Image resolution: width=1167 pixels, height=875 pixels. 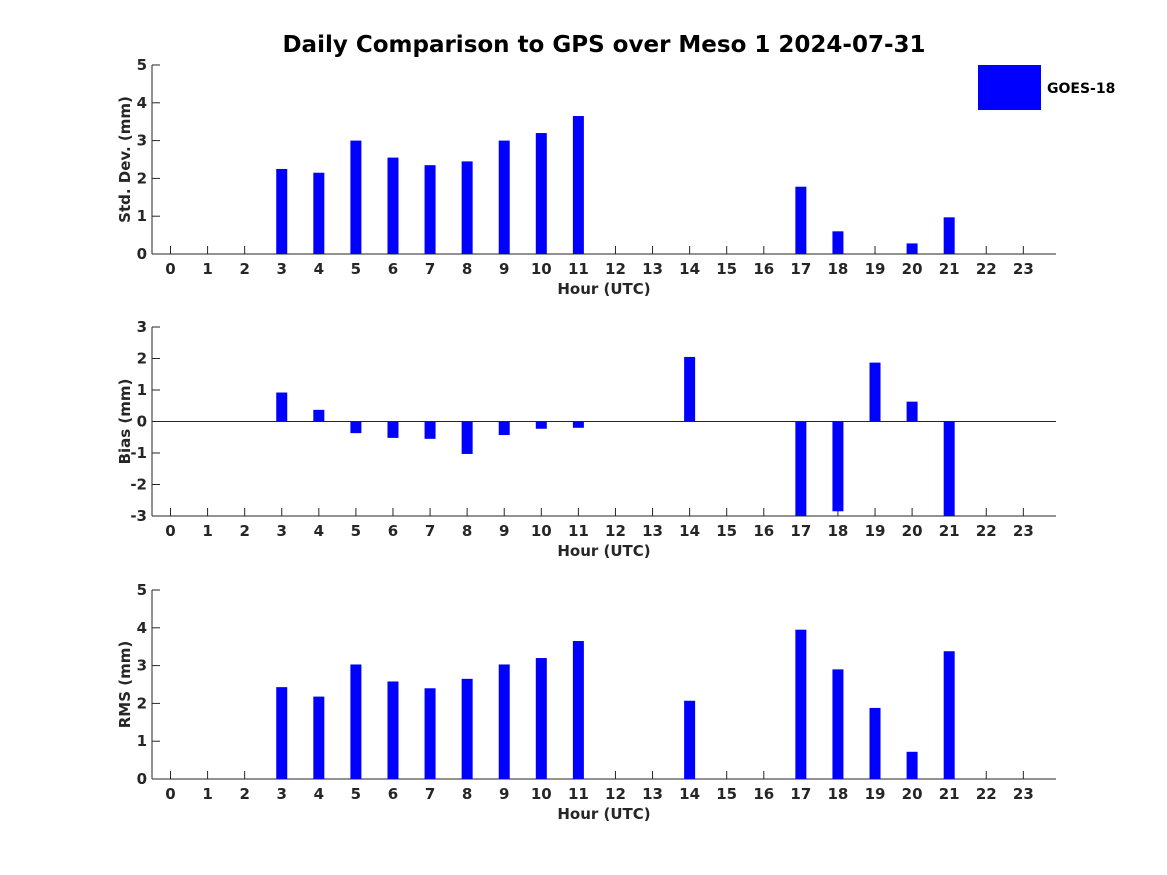 I want to click on y-tick-label: 4, so click(x=142, y=628).